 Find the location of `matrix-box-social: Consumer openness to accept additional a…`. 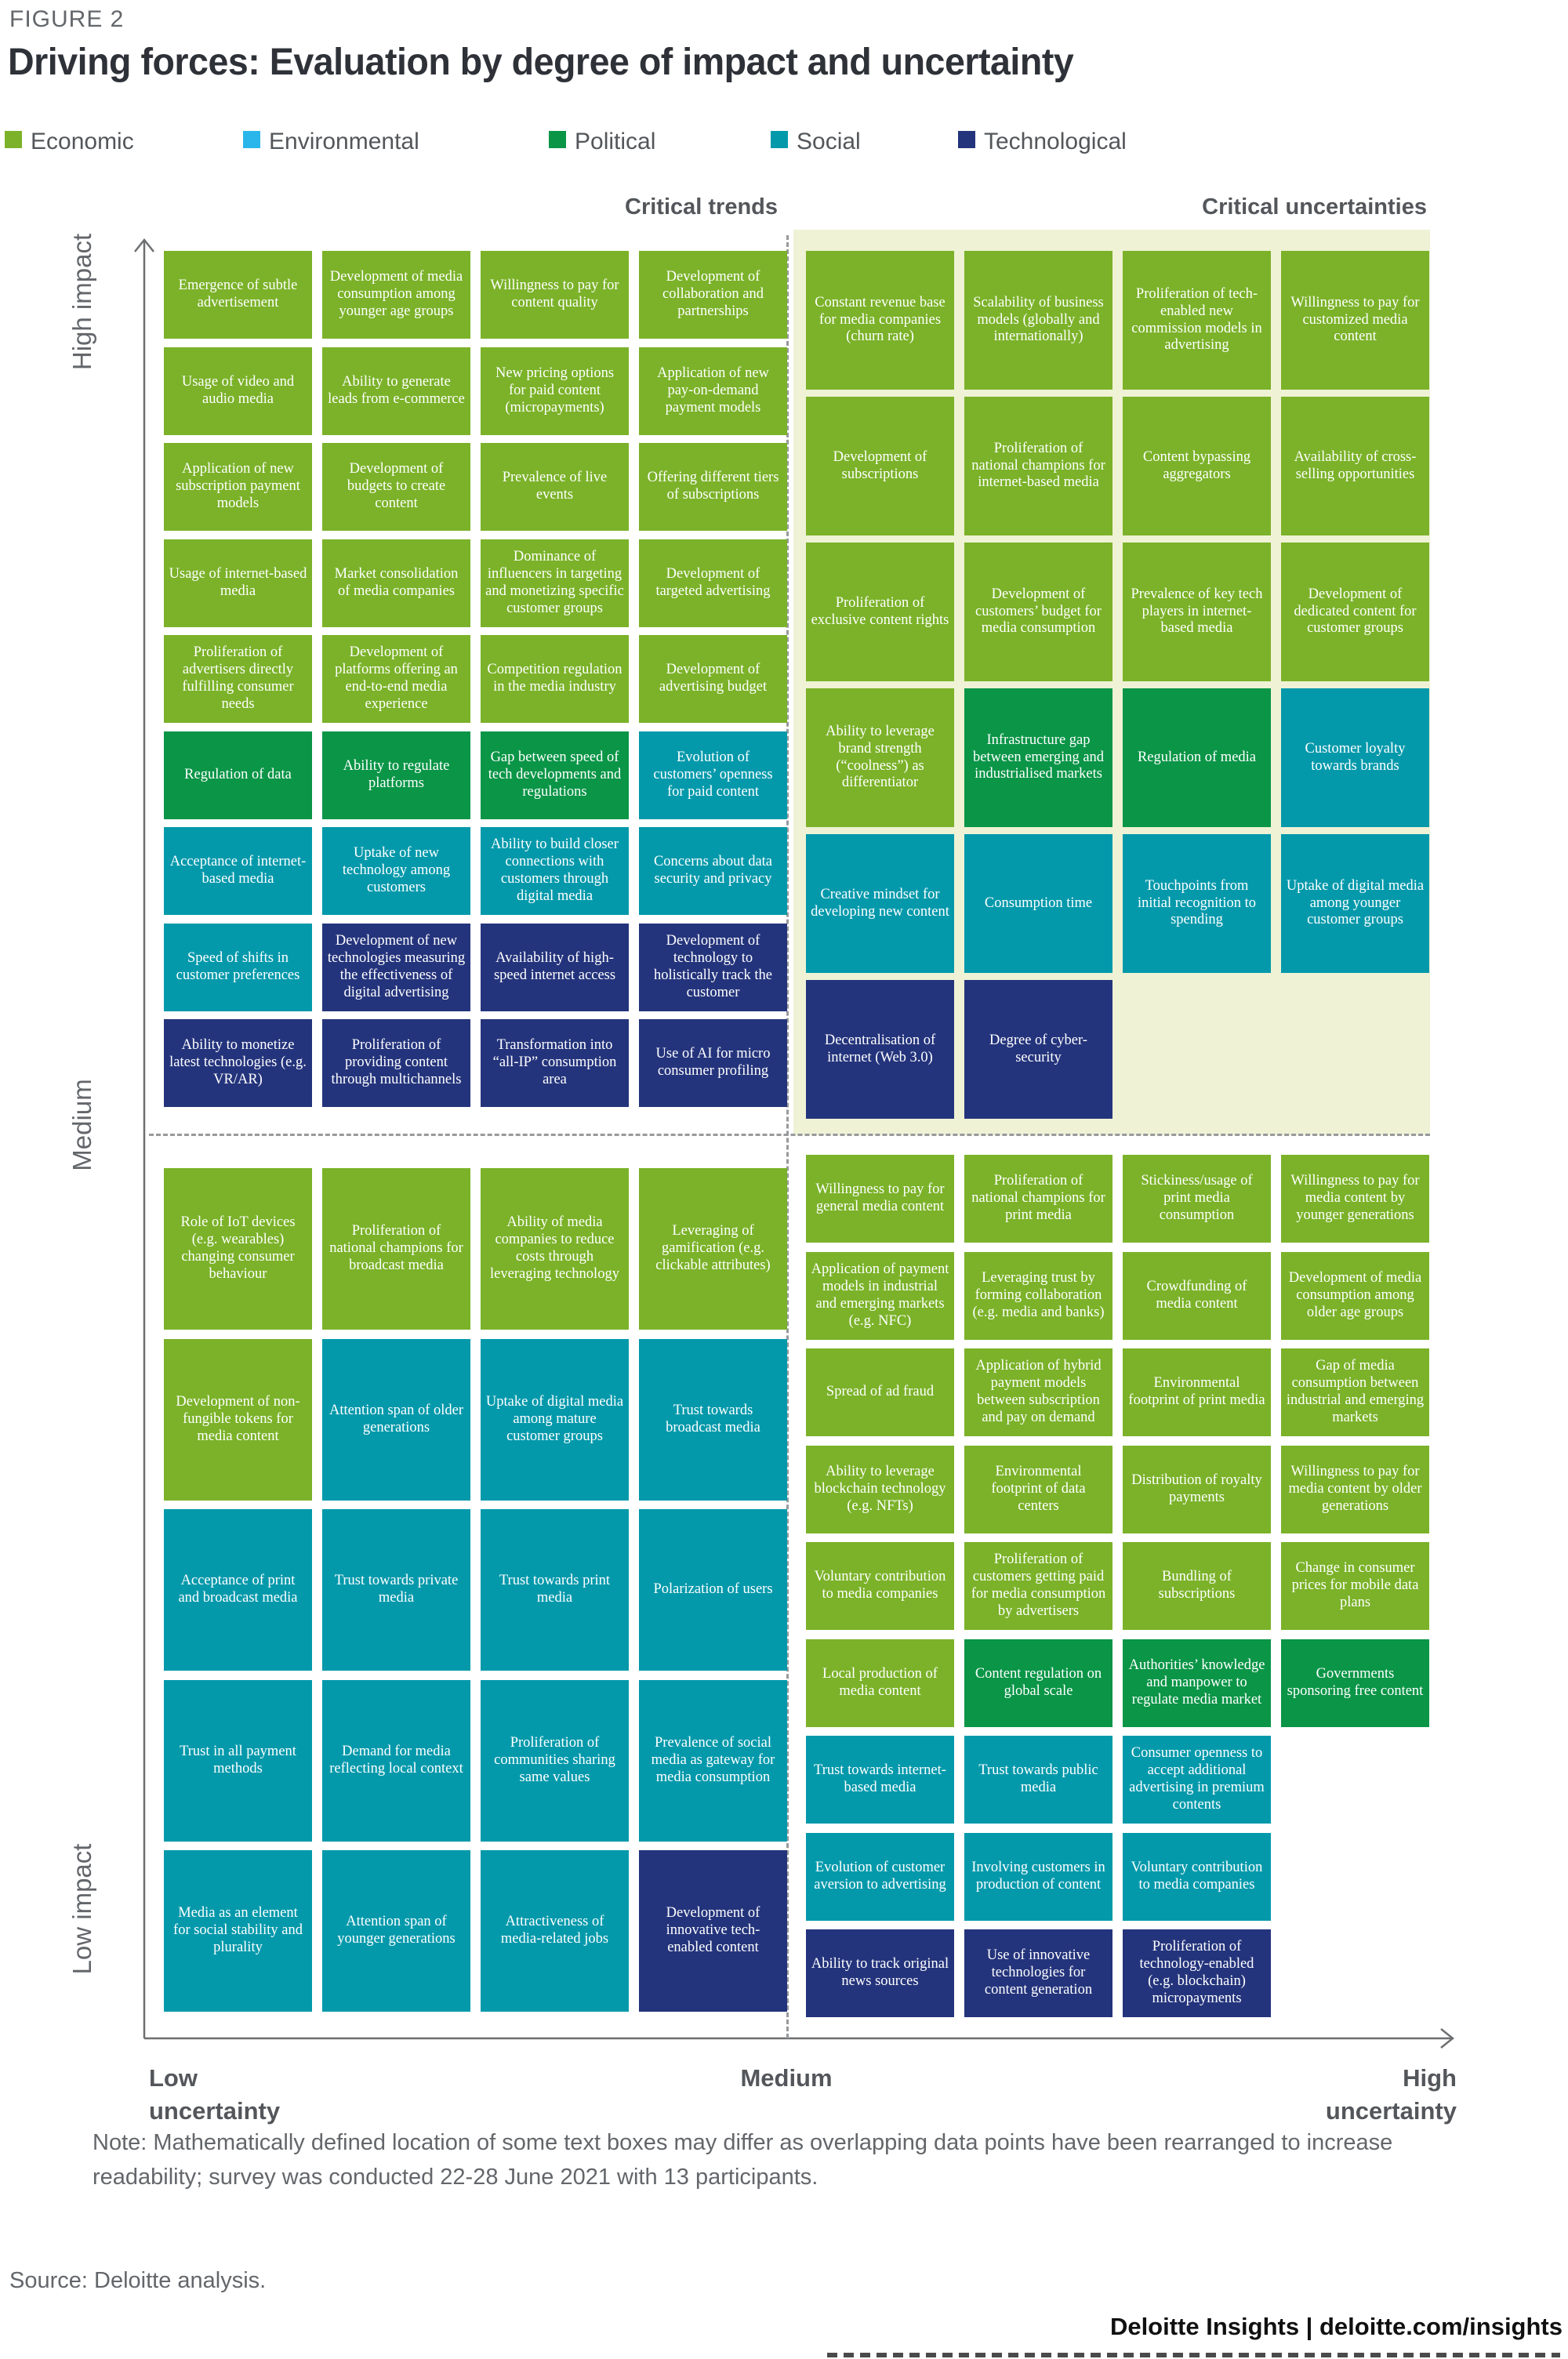

matrix-box-social: Consumer openness to accept additional a… is located at coordinates (1197, 1780).